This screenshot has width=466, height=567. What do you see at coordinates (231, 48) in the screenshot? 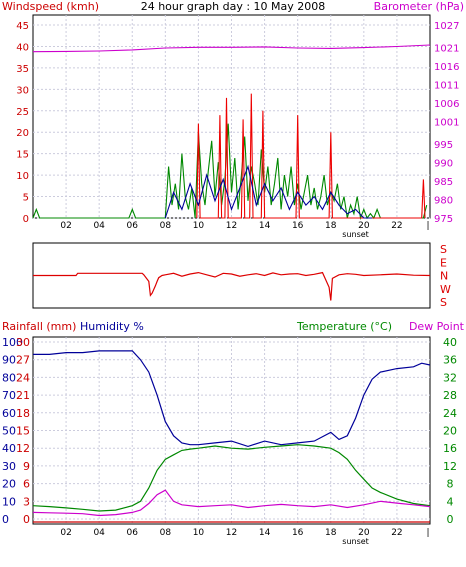
I see `series-barometer` at bounding box center [231, 48].